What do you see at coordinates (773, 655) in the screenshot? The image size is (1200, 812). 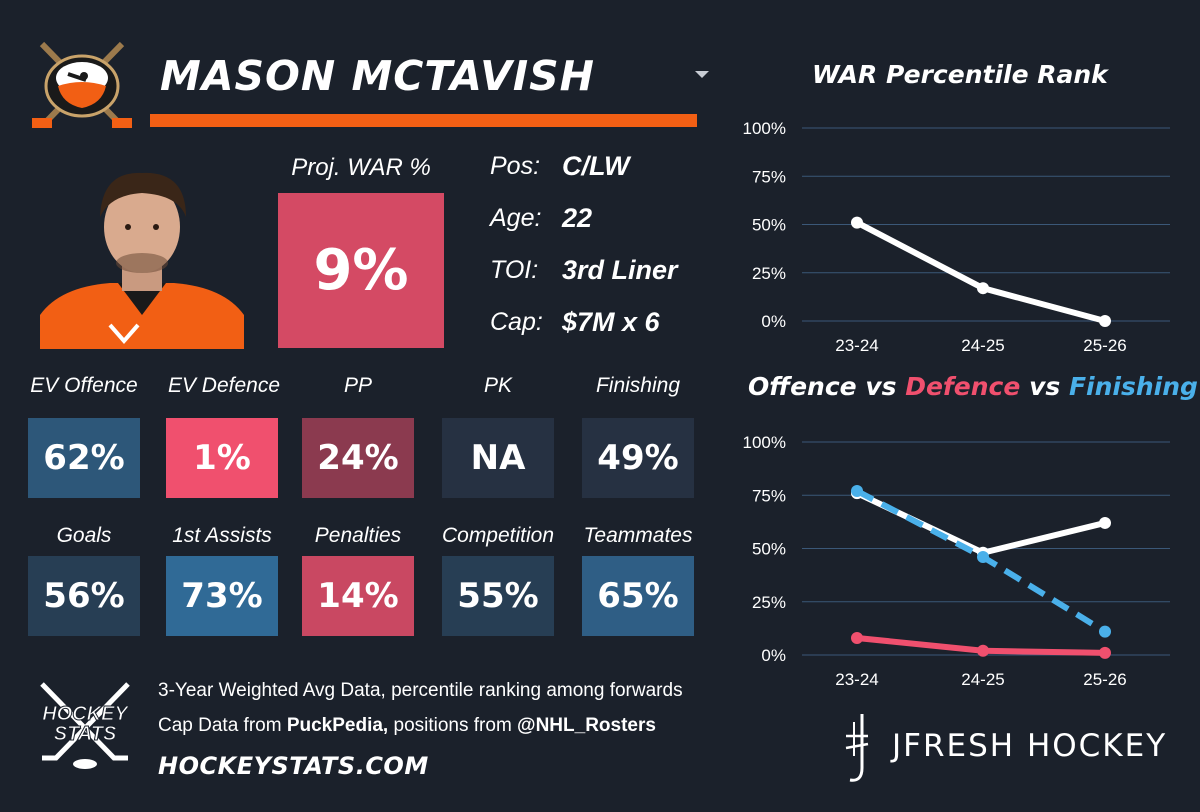 I see `chart2-ytick-label: 0%` at bounding box center [773, 655].